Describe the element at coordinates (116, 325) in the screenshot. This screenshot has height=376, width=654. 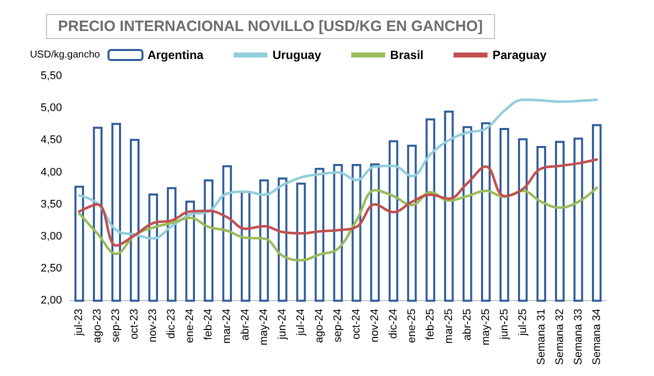
I see `x-tick-label: sep-23` at that location.